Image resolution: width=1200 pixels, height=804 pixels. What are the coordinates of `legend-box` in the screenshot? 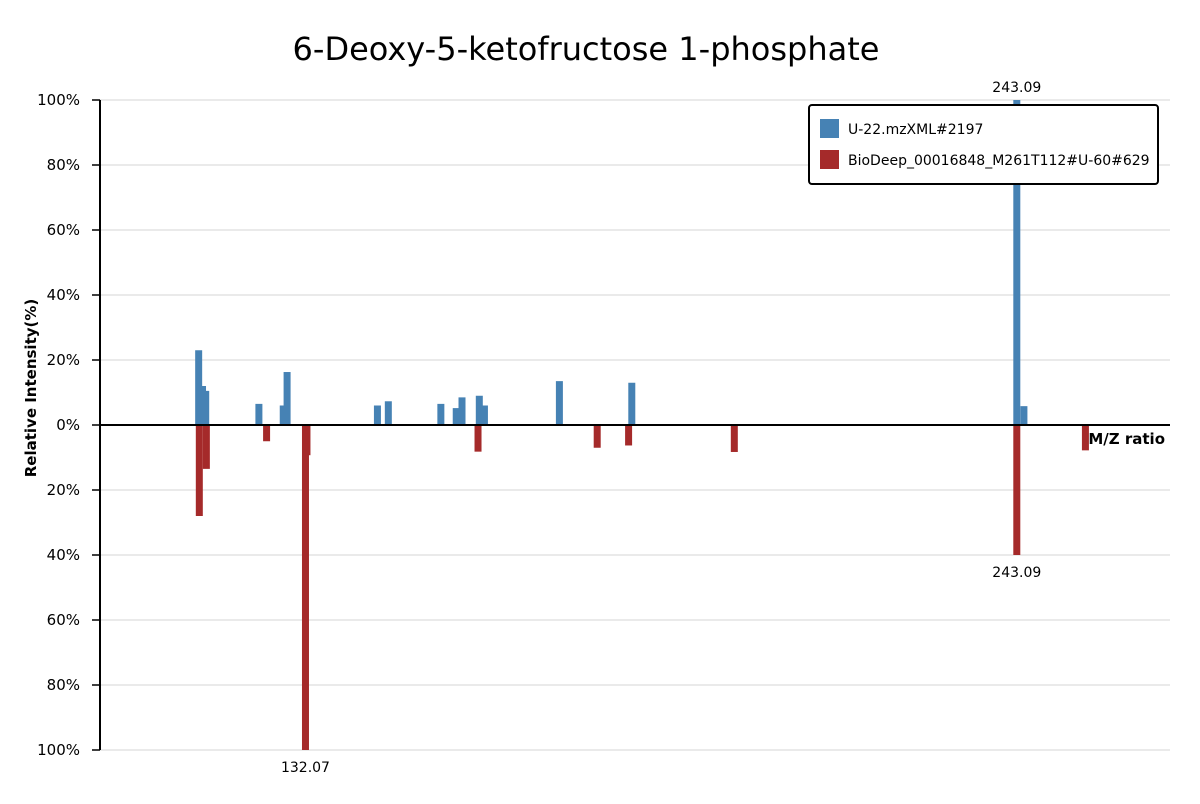 It's located at (983, 144).